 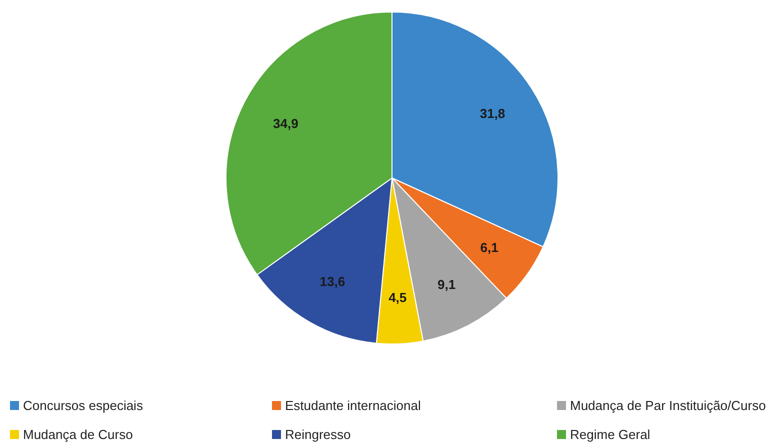 What do you see at coordinates (78, 434) in the screenshot?
I see `legend-label: Mudança de Curso` at bounding box center [78, 434].